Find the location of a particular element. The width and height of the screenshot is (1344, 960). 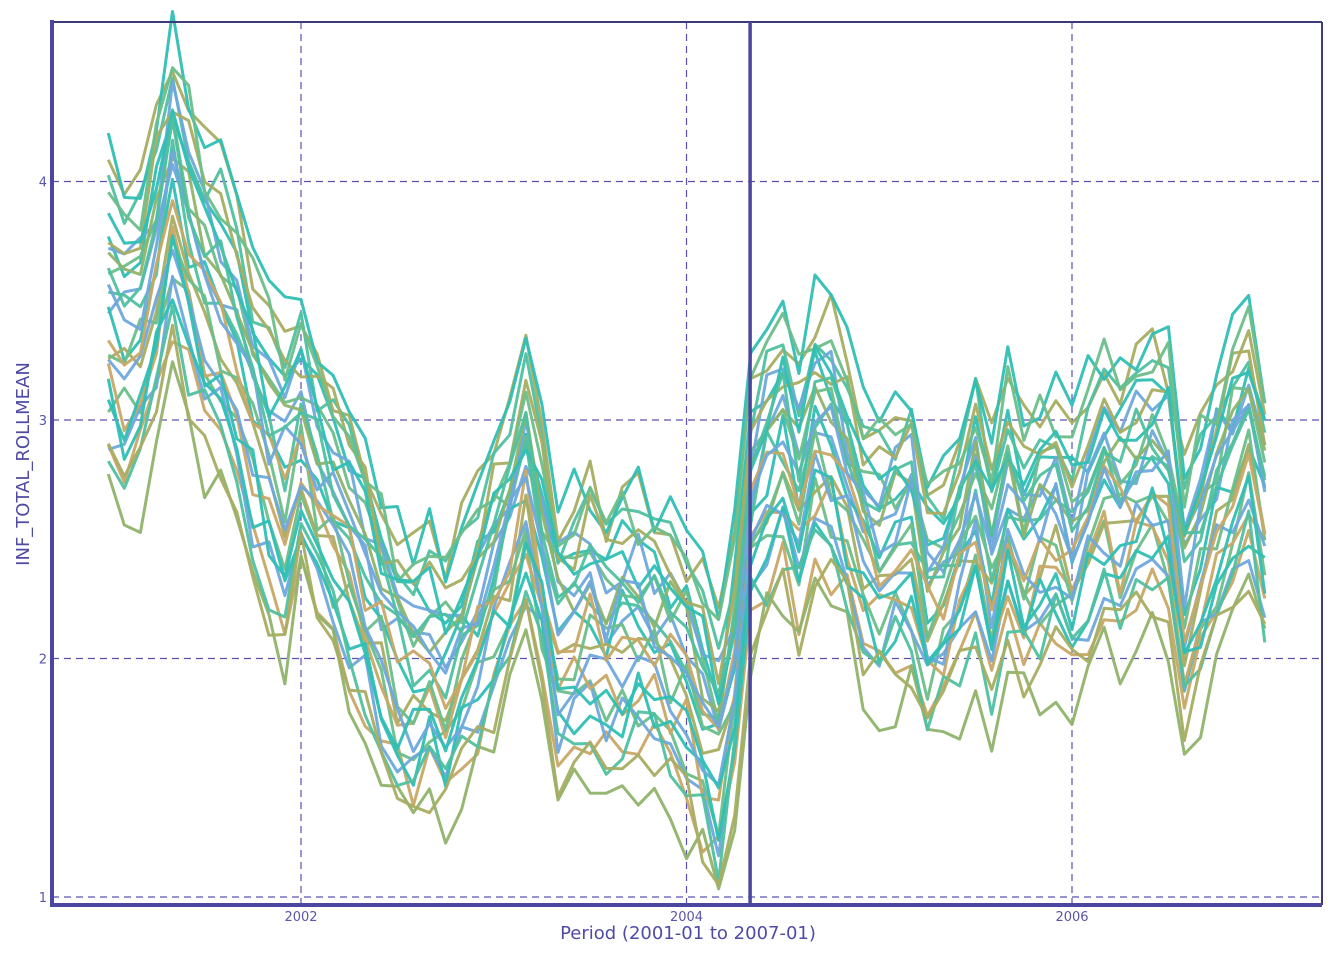

y-axis-label: INF_TOTAL_ROLLMEAN is located at coordinates (23, 464).